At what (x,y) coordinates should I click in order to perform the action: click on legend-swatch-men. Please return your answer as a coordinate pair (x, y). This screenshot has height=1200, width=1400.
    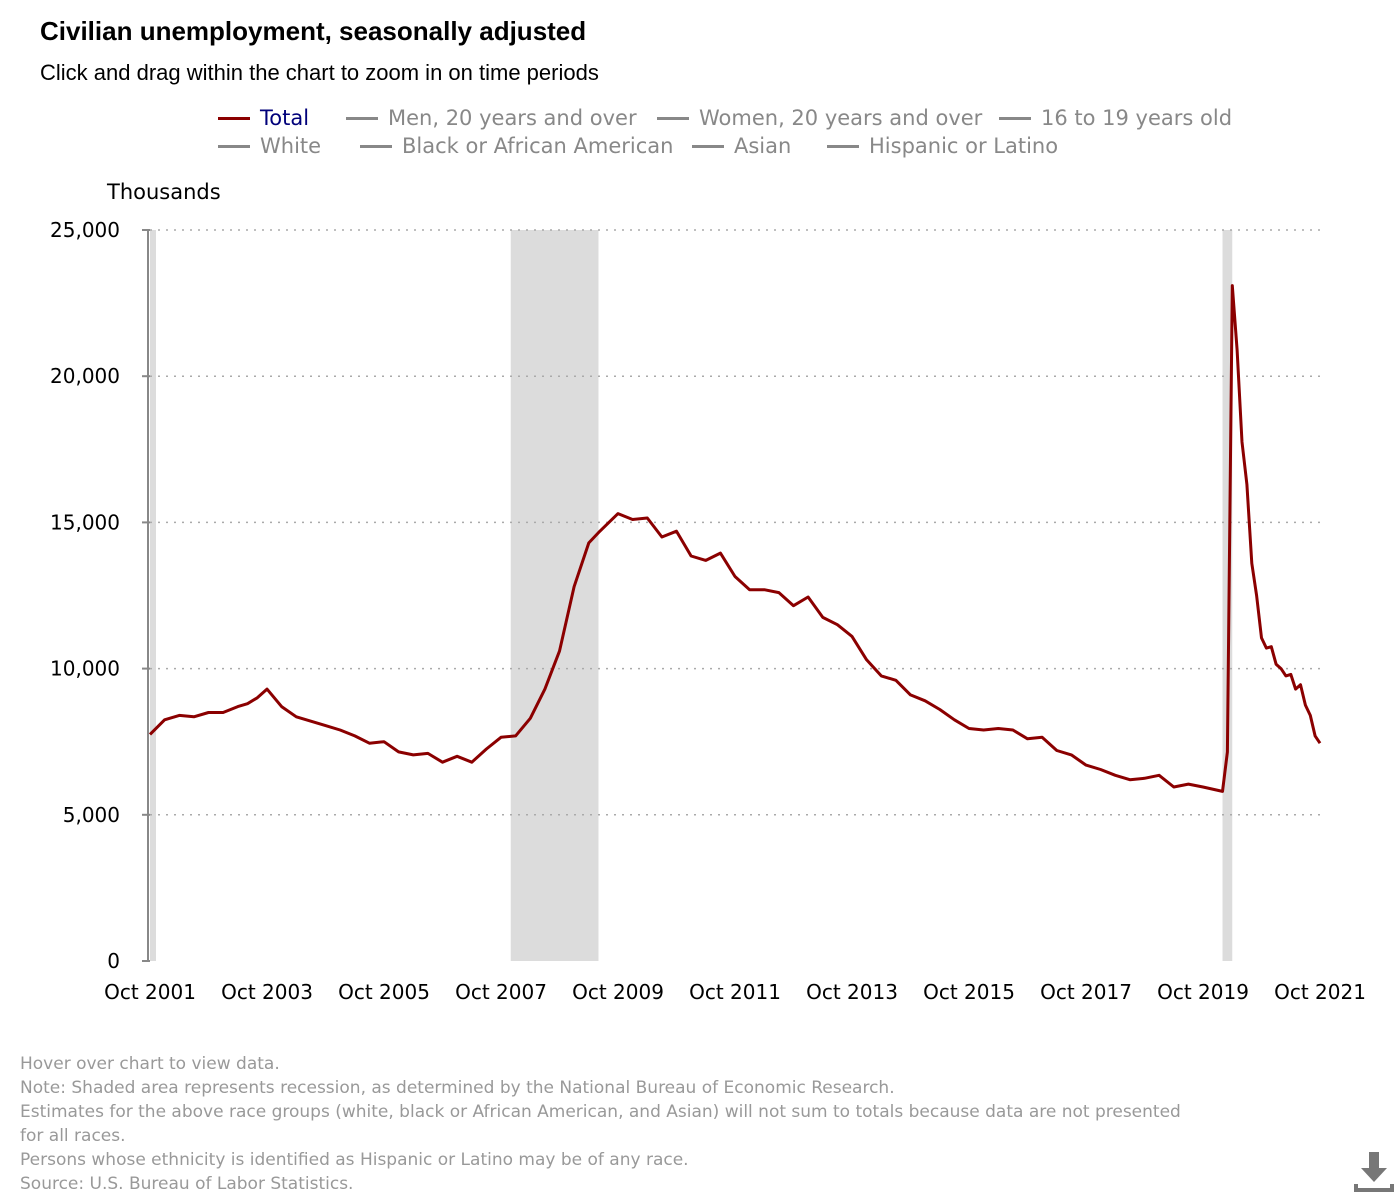
    Looking at the image, I should click on (362, 118).